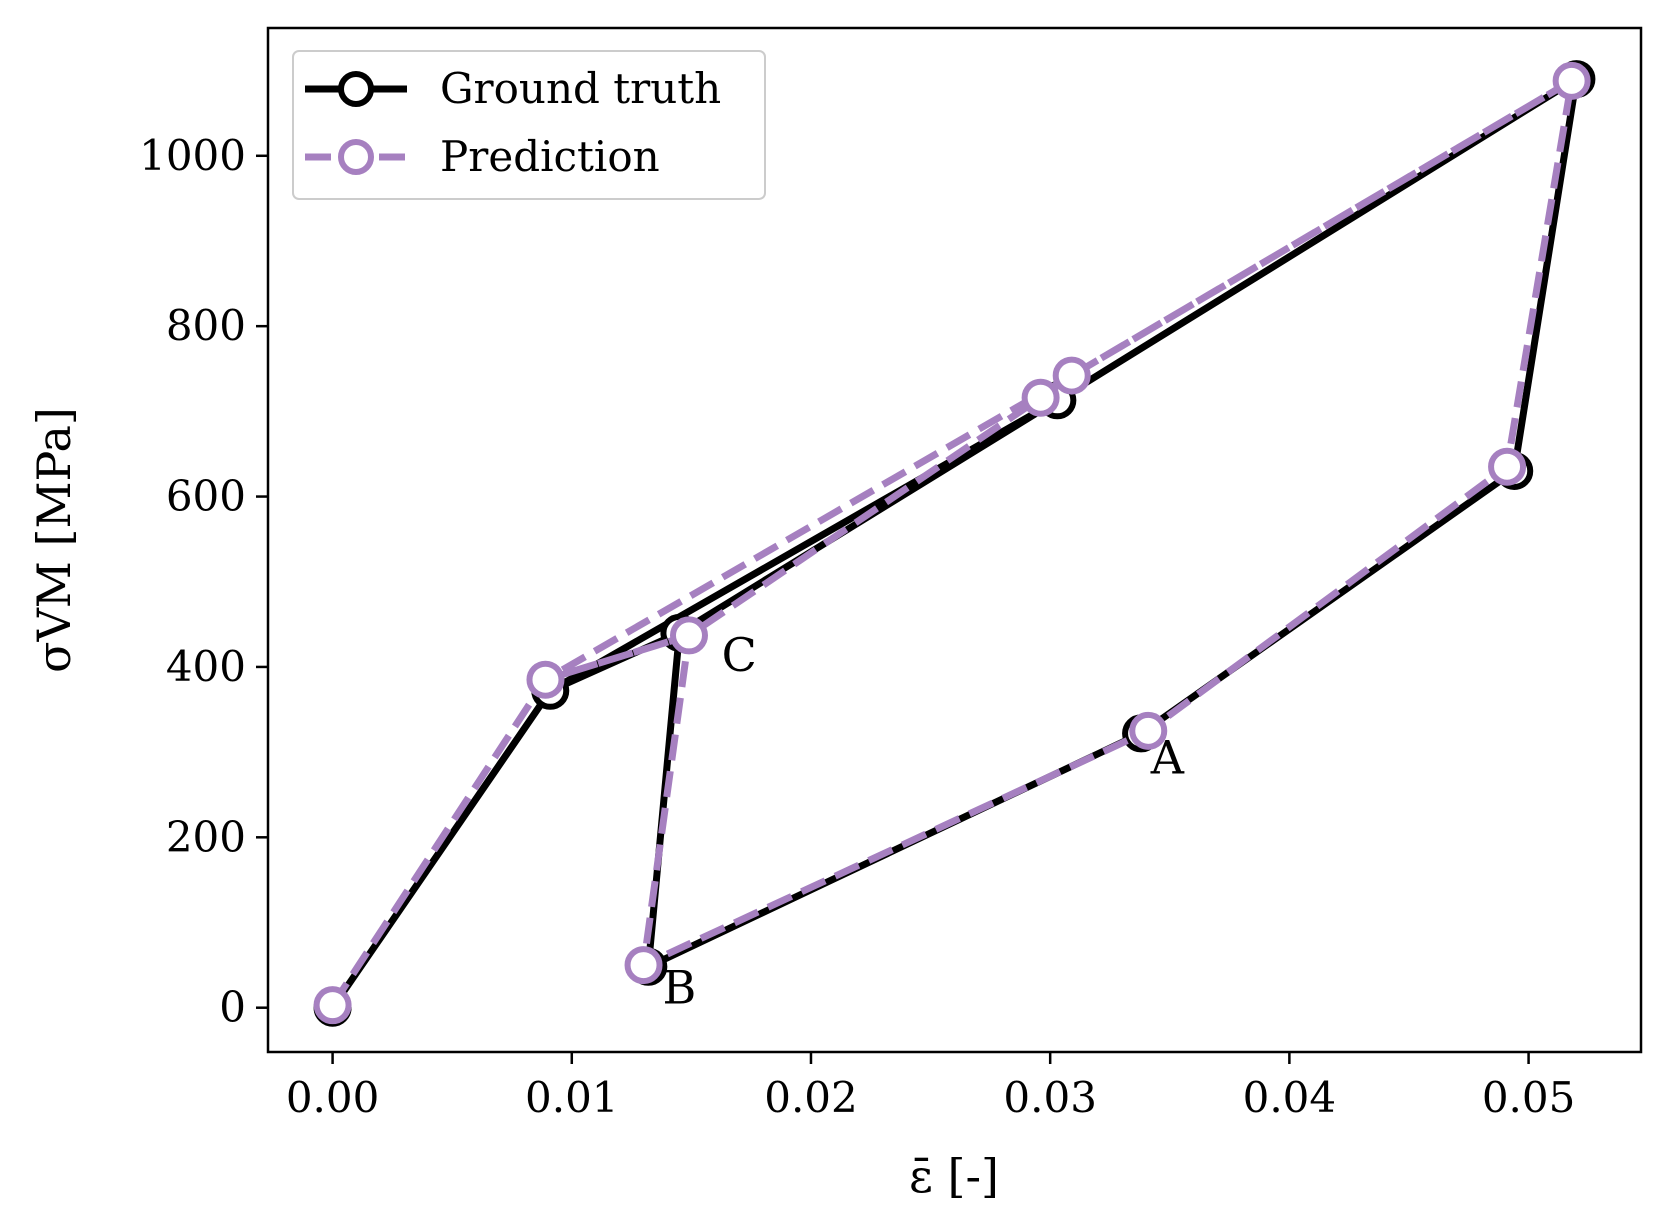 Image resolution: width=1661 pixels, height=1229 pixels. What do you see at coordinates (54, 540) in the screenshot?
I see `y-axis-label: σVM [MPa]` at bounding box center [54, 540].